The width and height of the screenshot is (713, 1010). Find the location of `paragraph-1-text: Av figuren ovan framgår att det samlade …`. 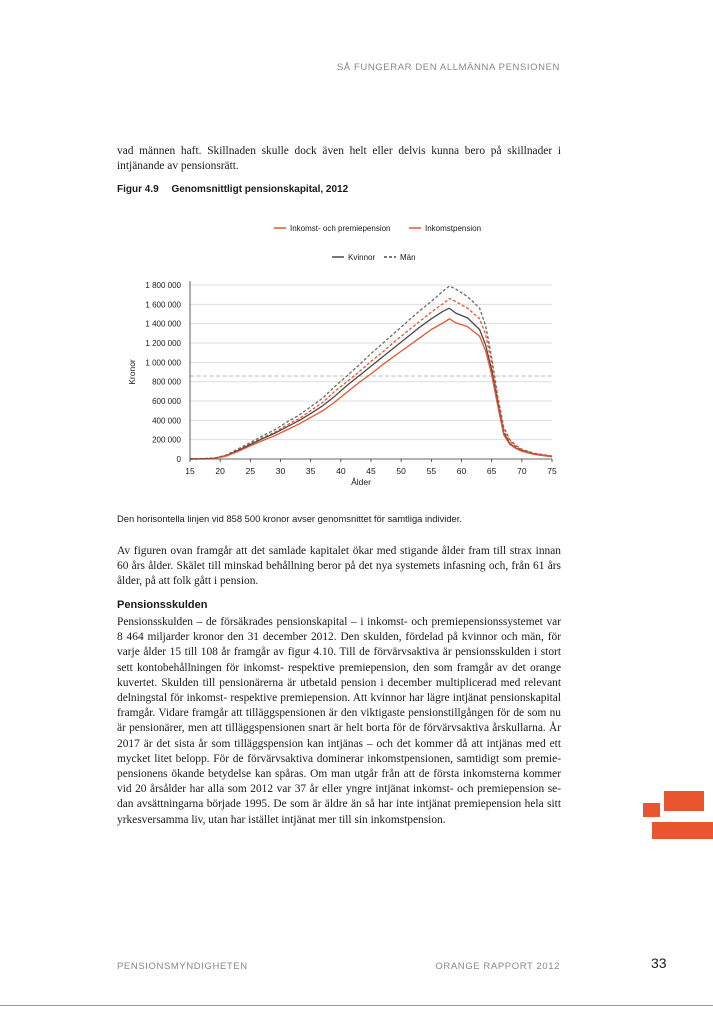

paragraph-1-text: Av figuren ovan framgår att det samlade … is located at coordinates (339, 566).